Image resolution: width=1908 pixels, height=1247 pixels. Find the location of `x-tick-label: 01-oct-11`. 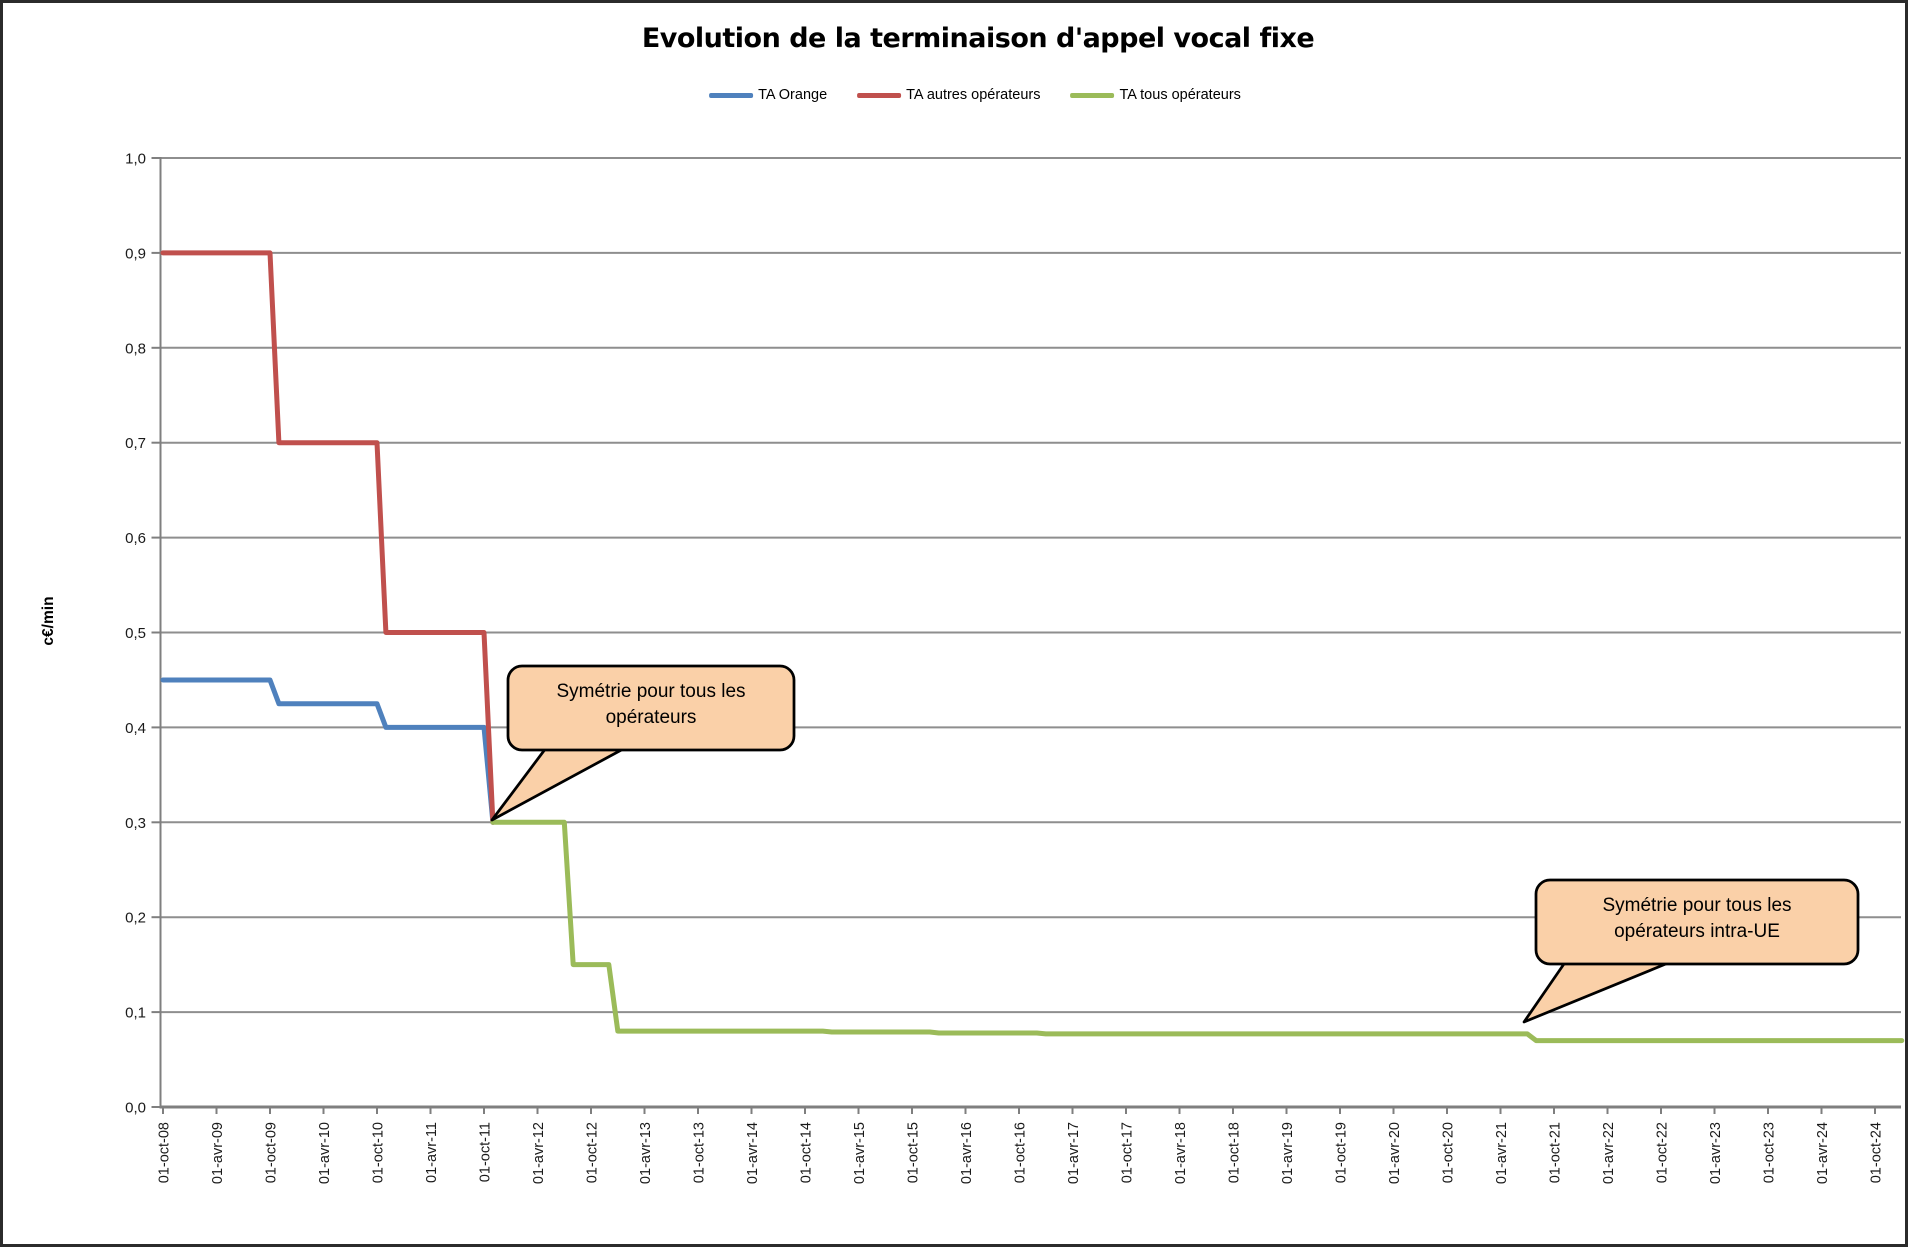

x-tick-label: 01-oct-11 is located at coordinates (486, 1152).